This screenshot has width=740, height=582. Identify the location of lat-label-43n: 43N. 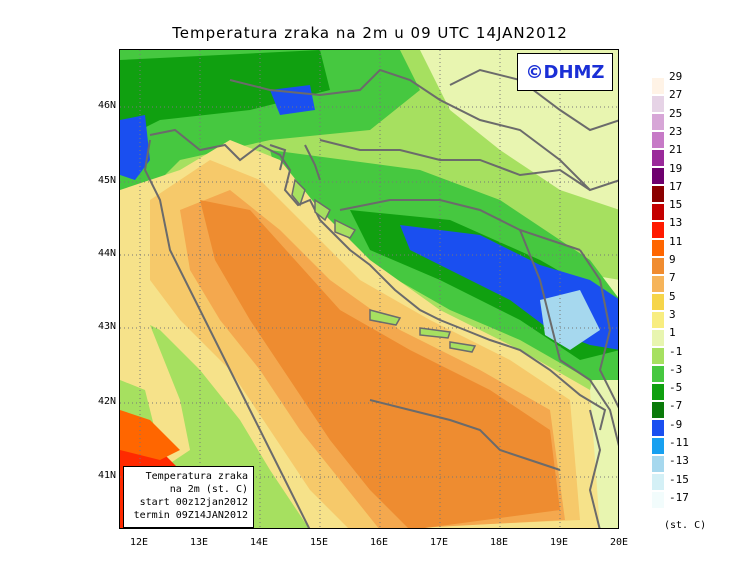
(106, 326).